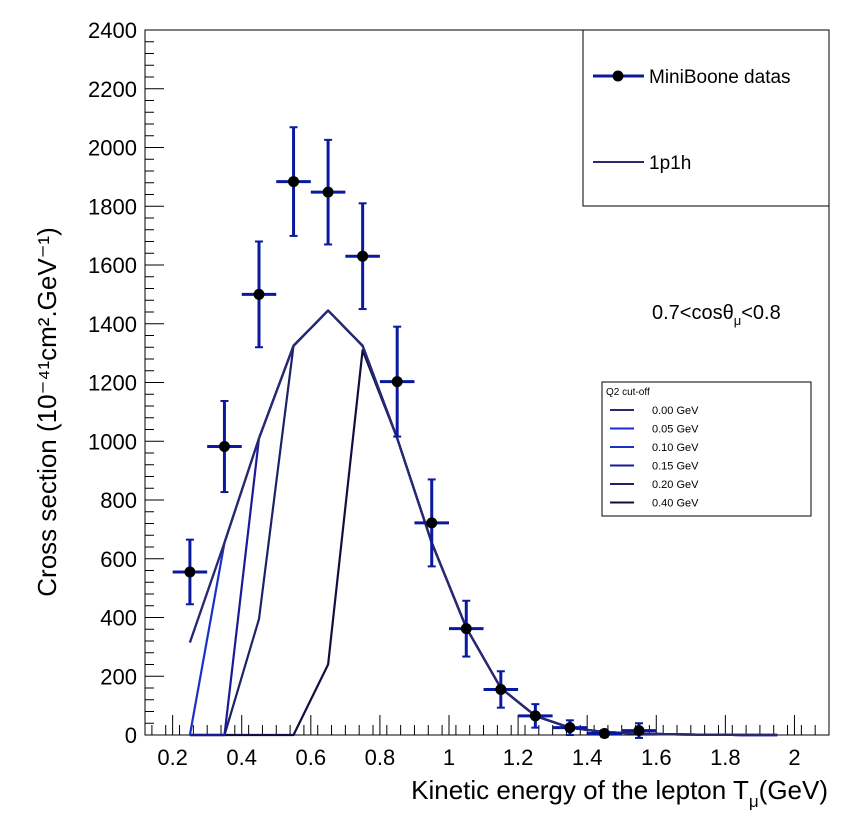  I want to click on cutoff-legend-label: 0.10 GeV, so click(675, 448).